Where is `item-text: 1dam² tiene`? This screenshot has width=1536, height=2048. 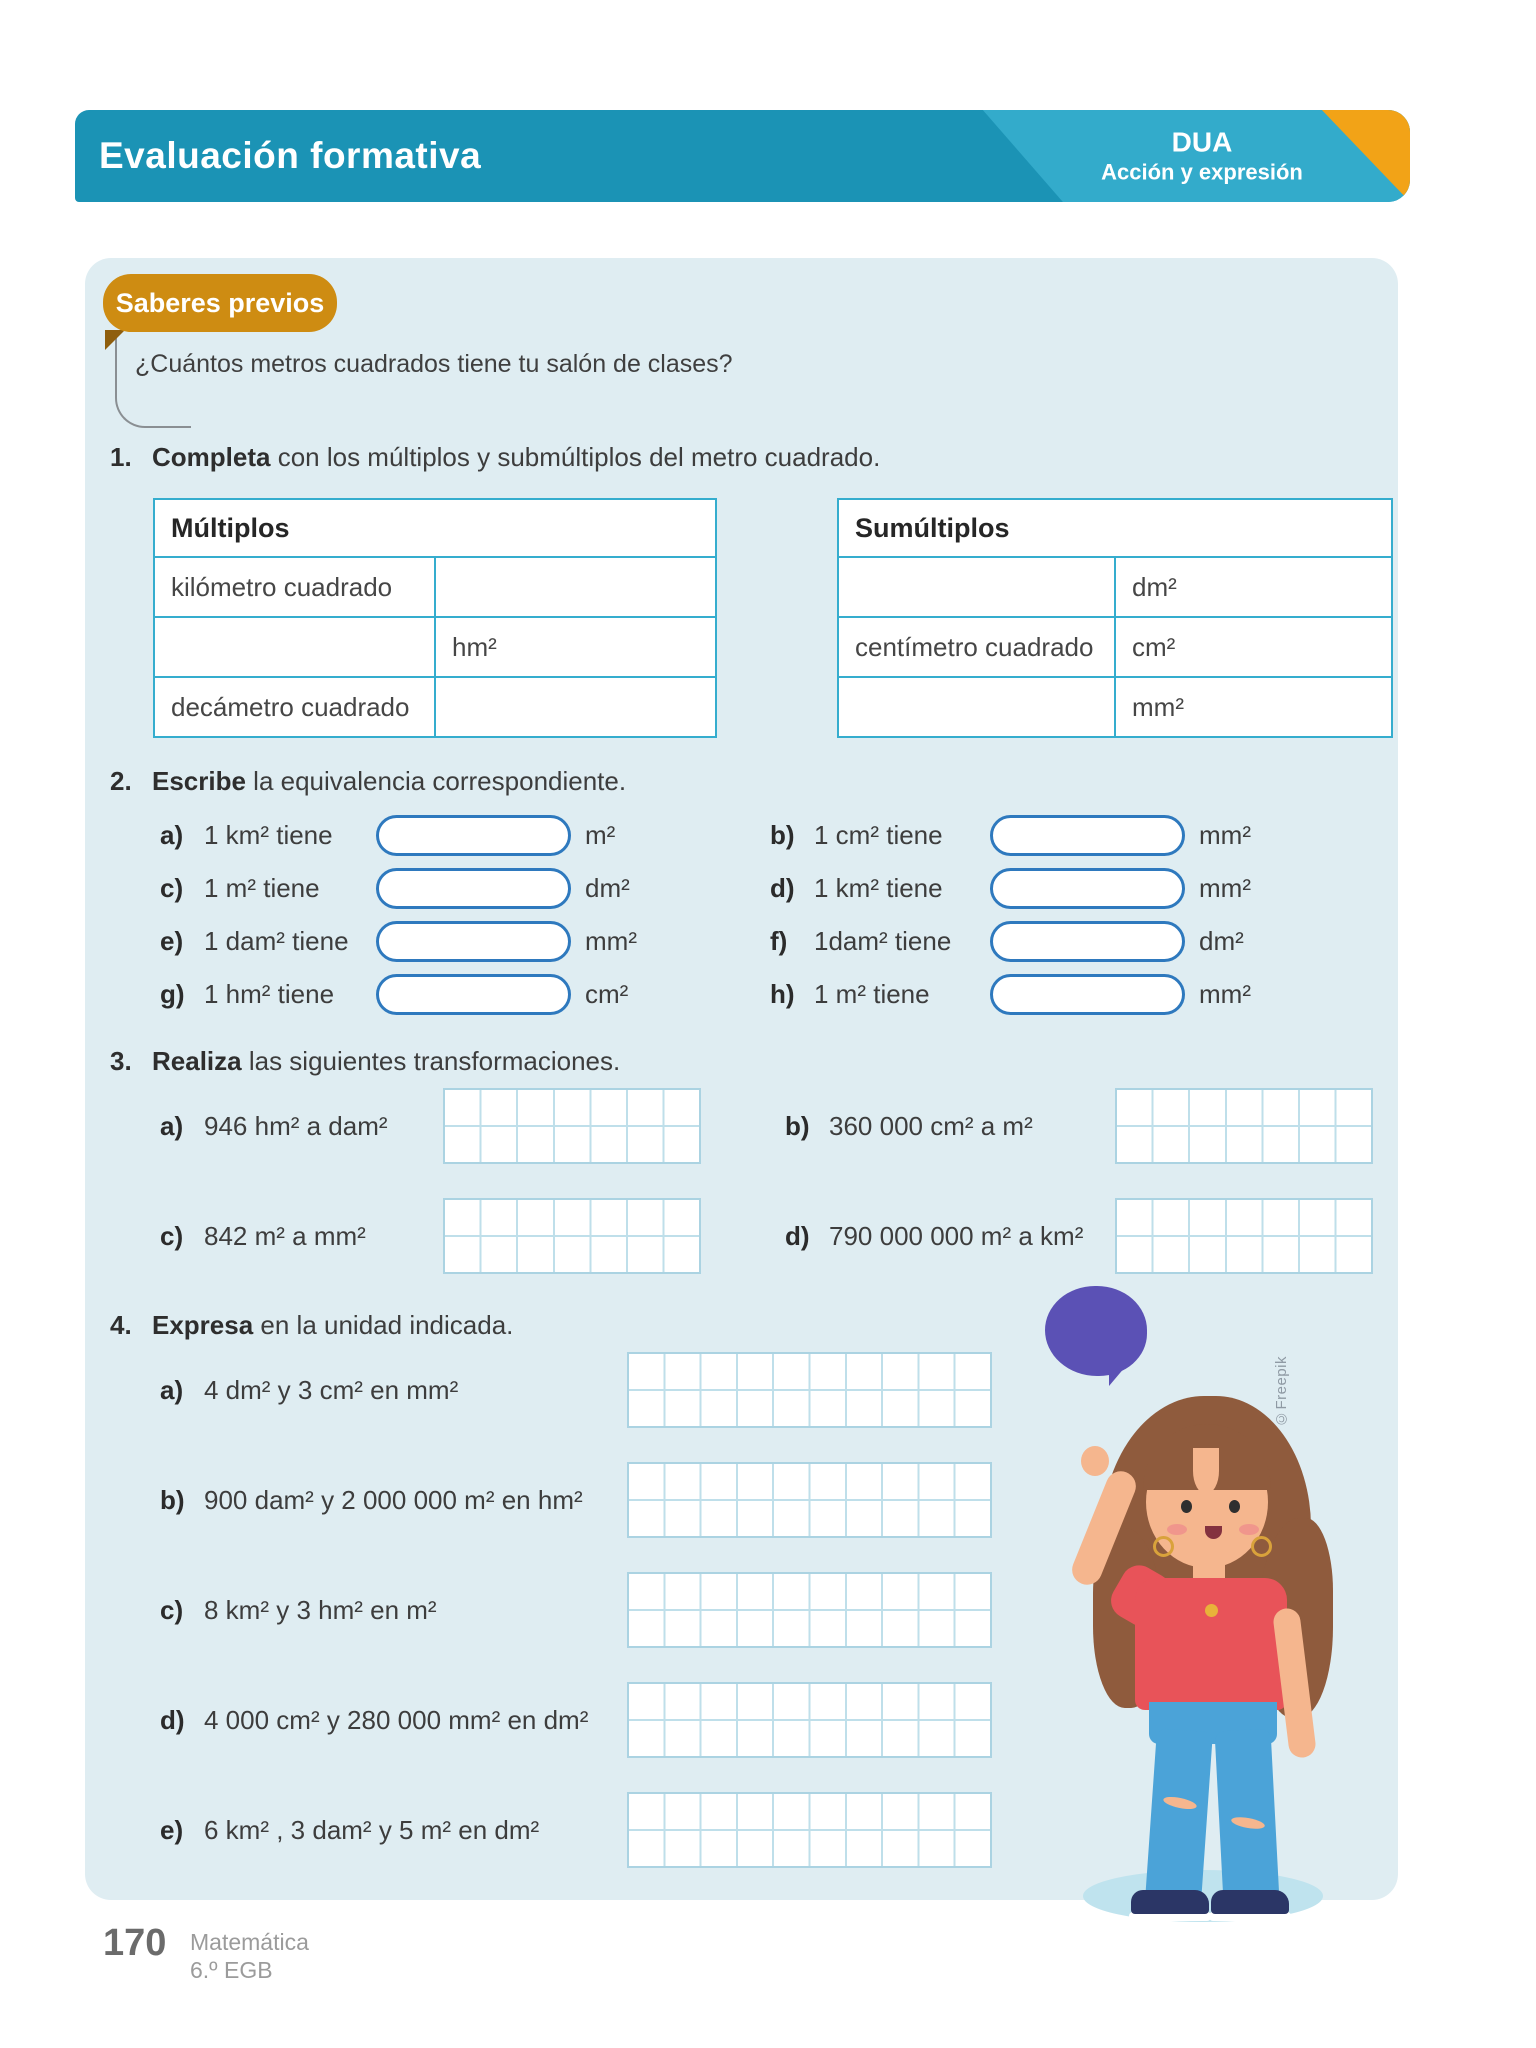
item-text: 1dam² tiene is located at coordinates (883, 940).